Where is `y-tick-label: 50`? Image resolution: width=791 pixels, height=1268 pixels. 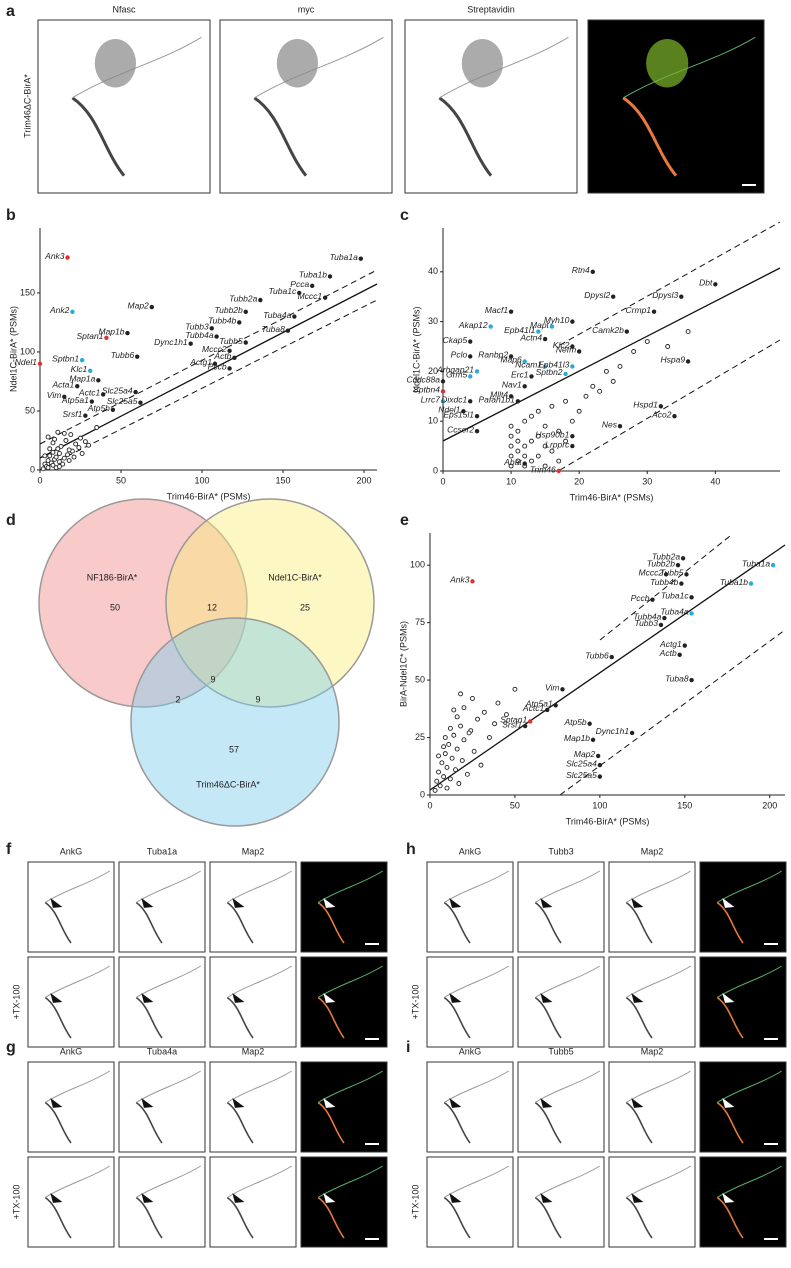
y-tick-label: 50 is located at coordinates (30, 410).